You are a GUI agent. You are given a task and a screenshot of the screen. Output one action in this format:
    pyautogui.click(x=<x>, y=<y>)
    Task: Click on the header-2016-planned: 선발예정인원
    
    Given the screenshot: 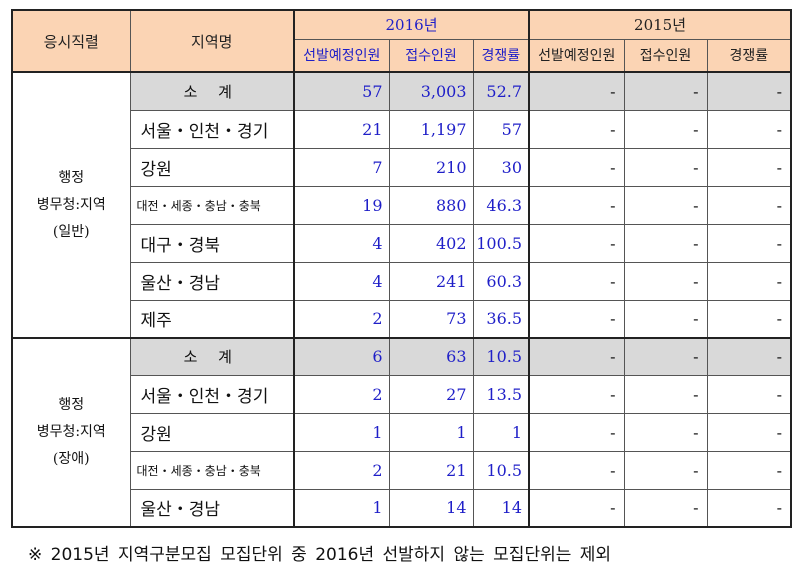 What is the action you would take?
    pyautogui.click(x=341, y=55)
    